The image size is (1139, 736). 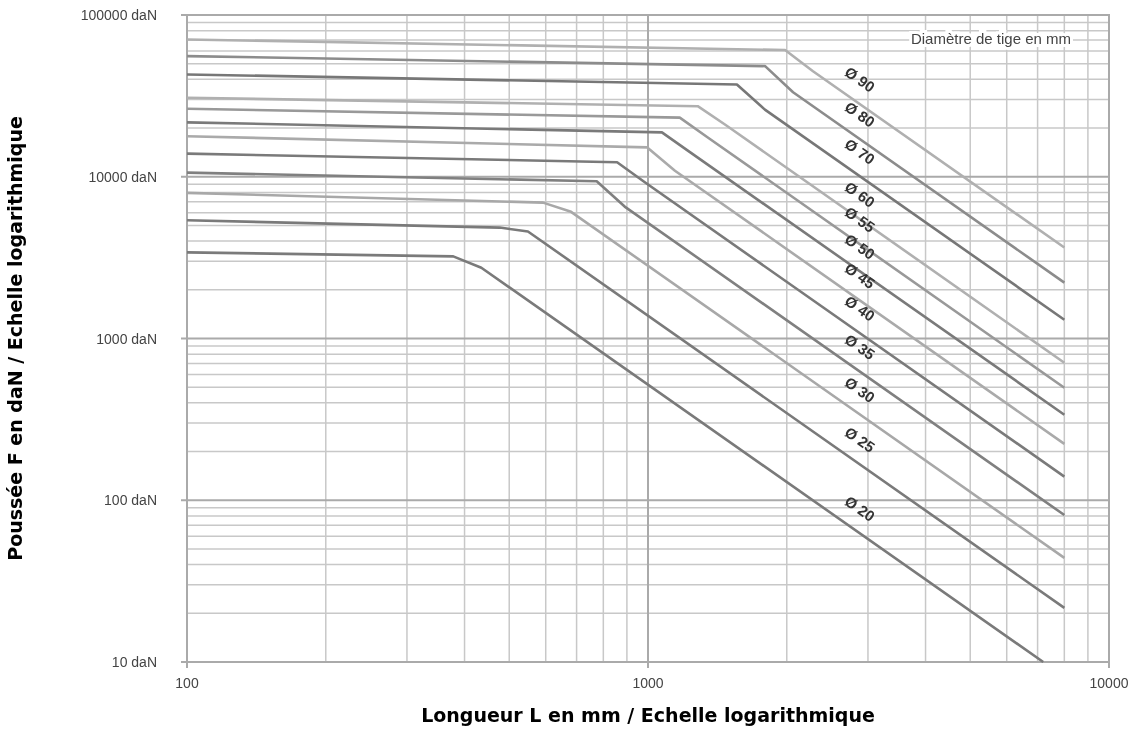 I want to click on text: Ø 35, so click(x=860, y=347).